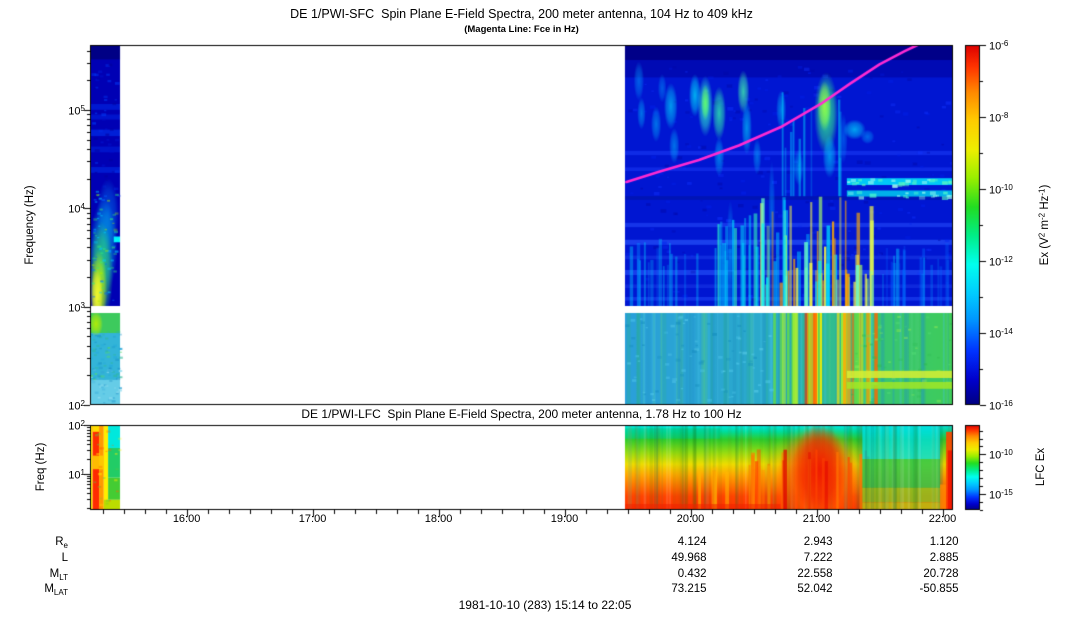 This screenshot has height=620, width=1083. What do you see at coordinates (545, 605) in the screenshot?
I see `date-range-label: 1981-10-10 (283) 15:14 to 22:05` at bounding box center [545, 605].